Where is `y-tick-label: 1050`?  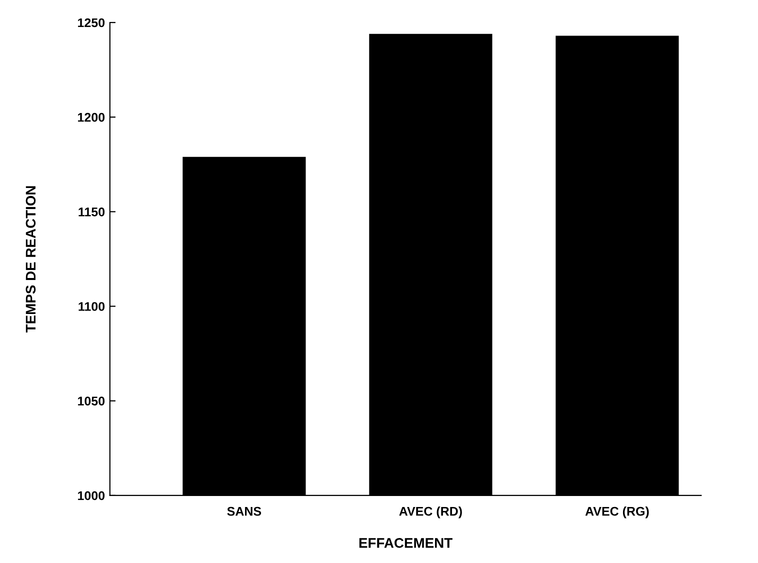 y-tick-label: 1050 is located at coordinates (91, 401).